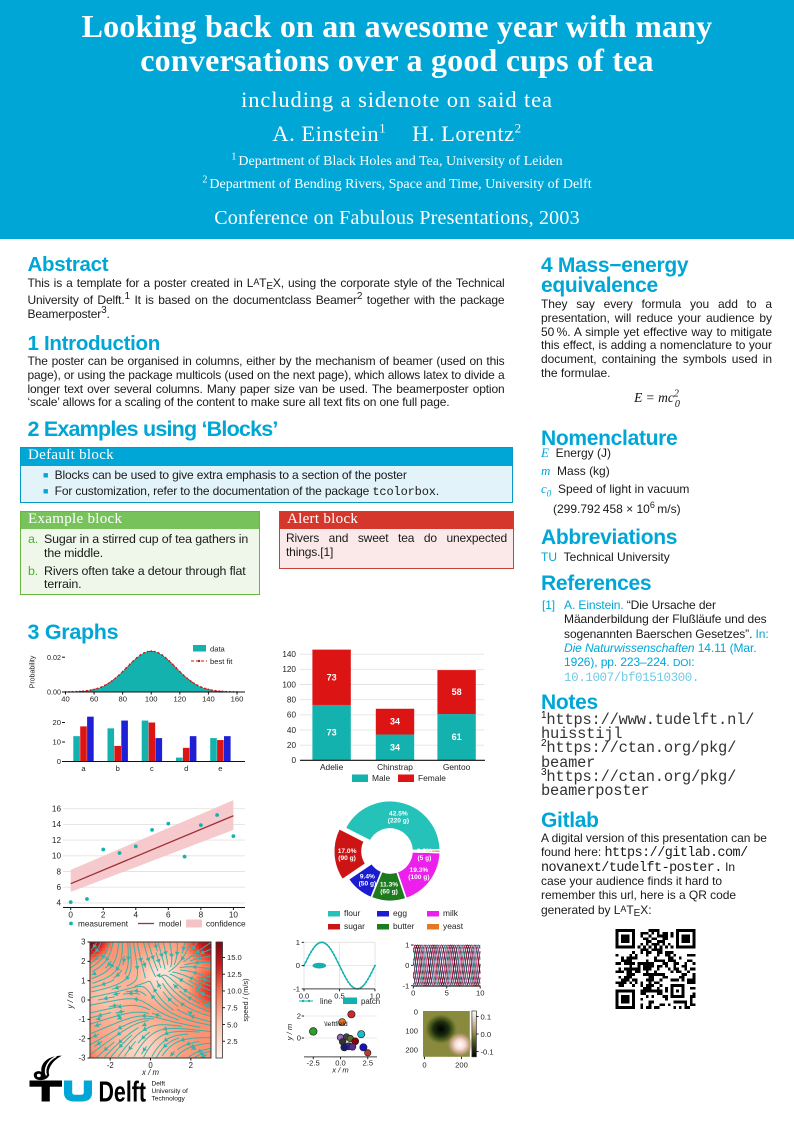 The width and height of the screenshot is (794, 1123). I want to click on svg-text: 2.5, so click(368, 1063).